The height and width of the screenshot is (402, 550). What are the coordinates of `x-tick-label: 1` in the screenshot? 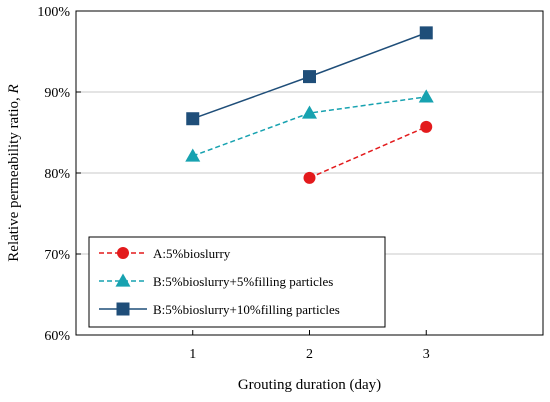 It's located at (192, 354).